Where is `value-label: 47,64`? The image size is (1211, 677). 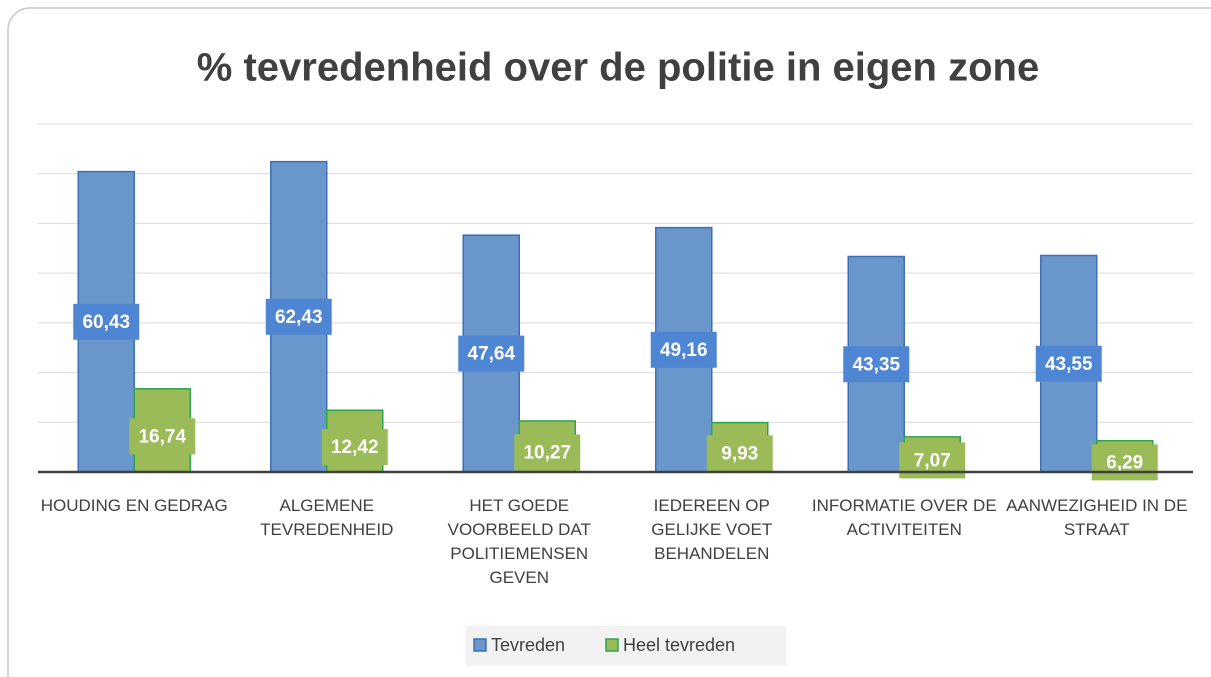 value-label: 47,64 is located at coordinates (491, 354).